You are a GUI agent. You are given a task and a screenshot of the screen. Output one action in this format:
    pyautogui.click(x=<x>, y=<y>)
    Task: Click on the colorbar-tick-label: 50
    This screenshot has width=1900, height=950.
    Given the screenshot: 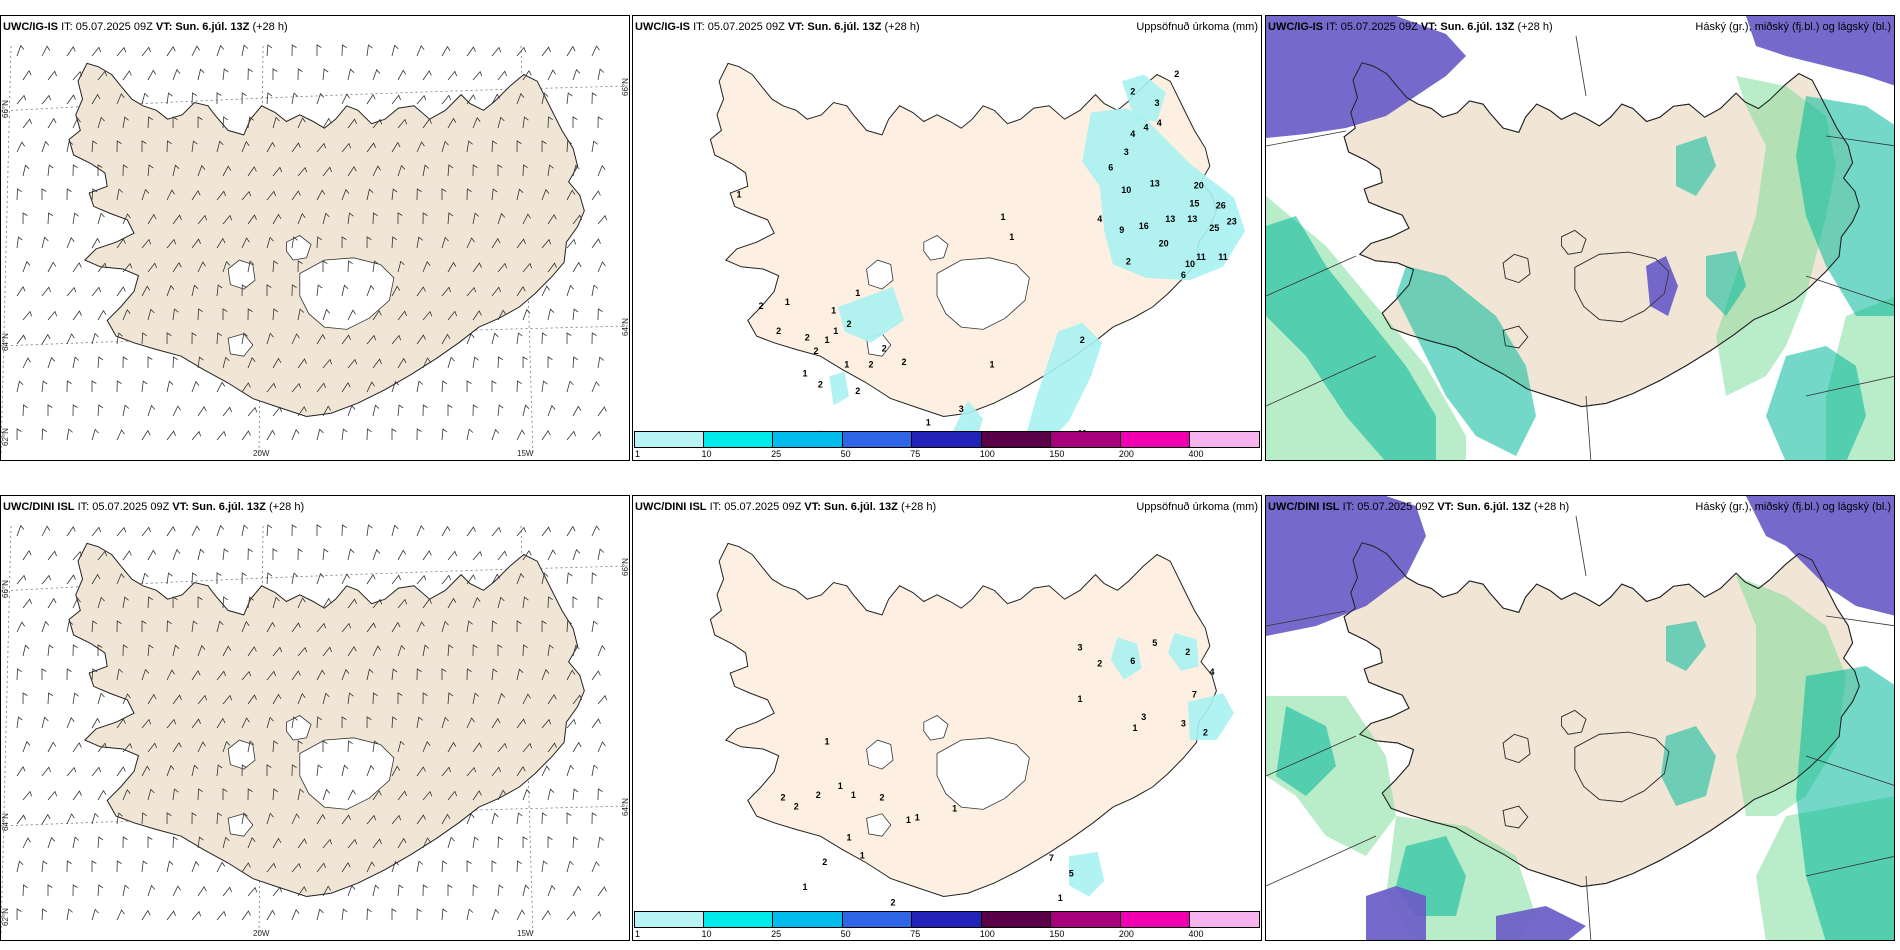 What is the action you would take?
    pyautogui.click(x=845, y=934)
    